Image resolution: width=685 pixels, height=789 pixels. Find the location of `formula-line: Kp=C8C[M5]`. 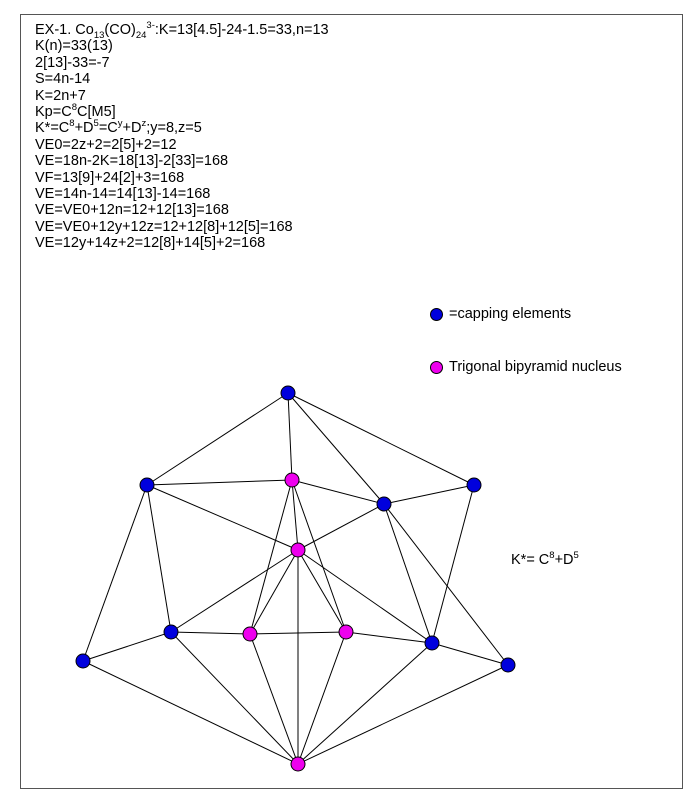

formula-line: Kp=C8C[M5] is located at coordinates (75, 111).